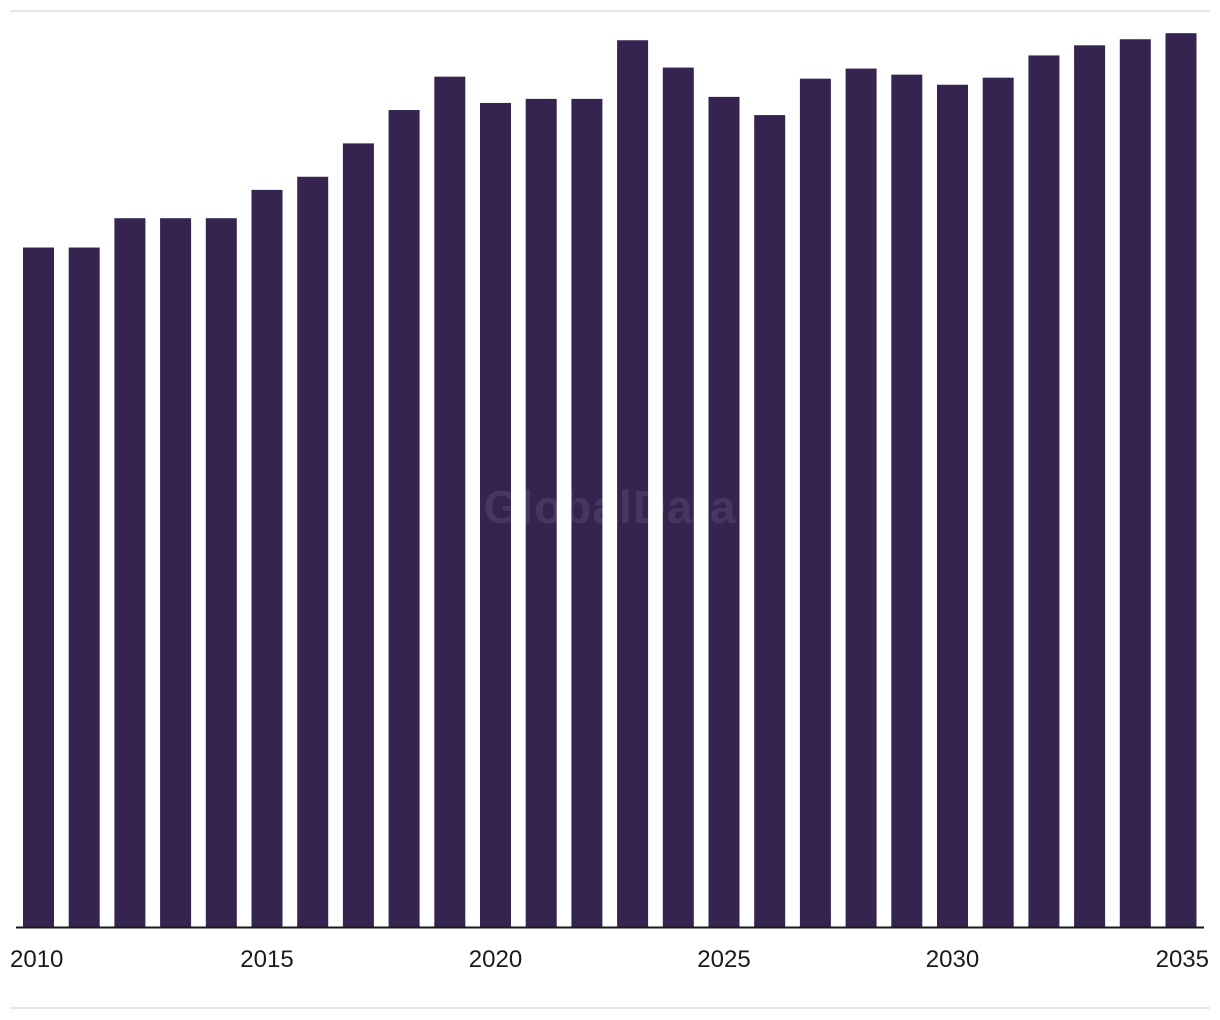 This screenshot has width=1220, height=1020. Describe the element at coordinates (36, 959) in the screenshot. I see `x-tick-label-2010: 2010` at that location.